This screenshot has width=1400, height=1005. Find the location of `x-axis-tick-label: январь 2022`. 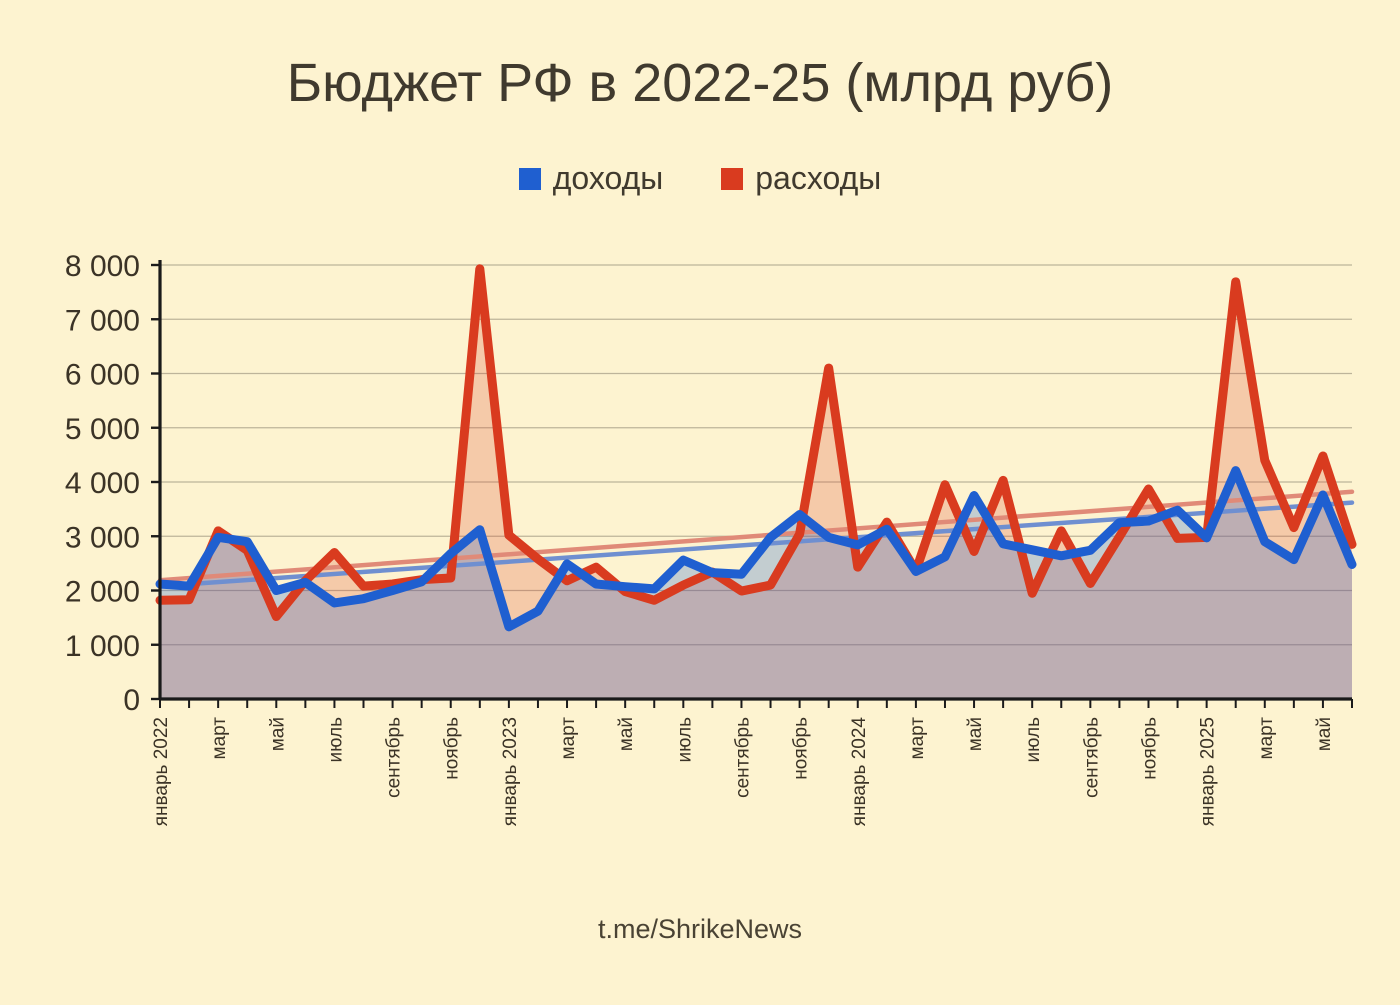

x-axis-tick-label: январь 2022 is located at coordinates (161, 771).